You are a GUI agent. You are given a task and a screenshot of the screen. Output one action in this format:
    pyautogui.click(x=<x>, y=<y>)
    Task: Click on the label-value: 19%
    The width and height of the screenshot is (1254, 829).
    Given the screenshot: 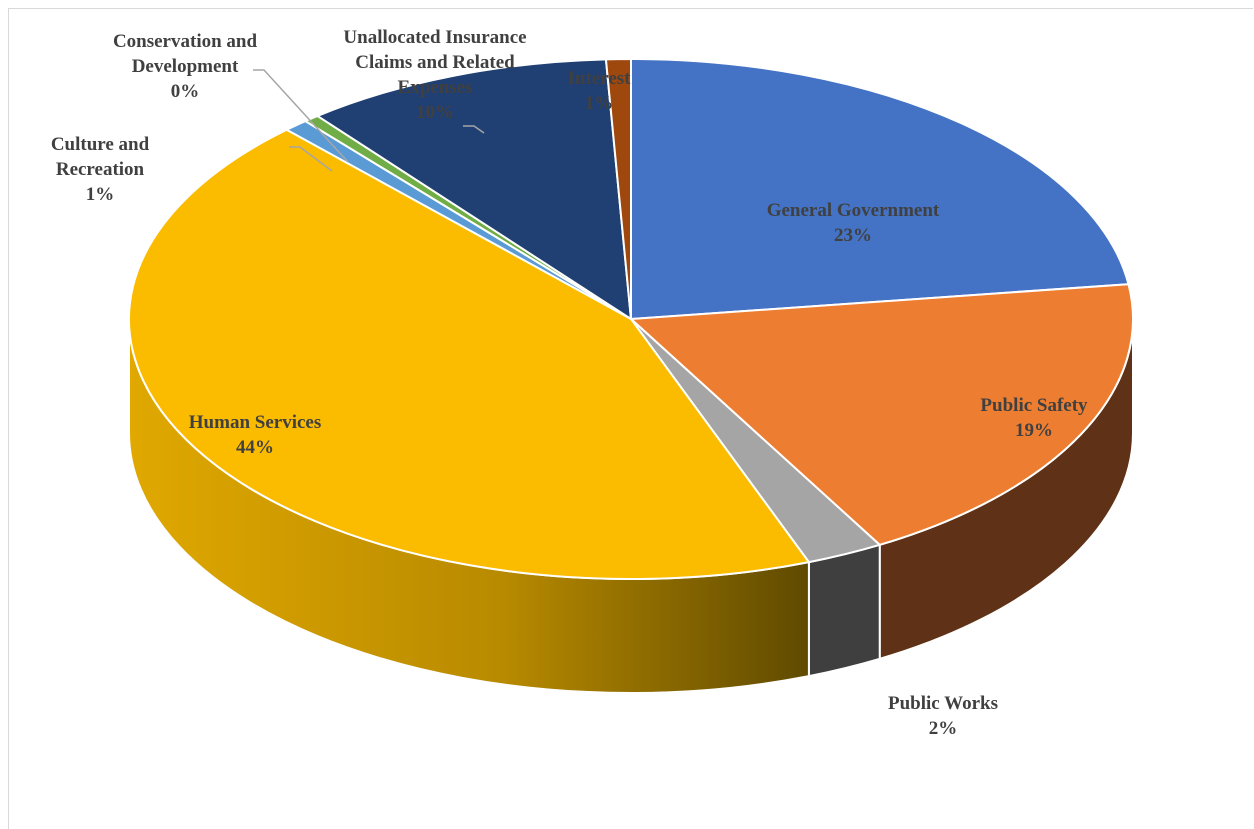 What is the action you would take?
    pyautogui.click(x=1034, y=430)
    